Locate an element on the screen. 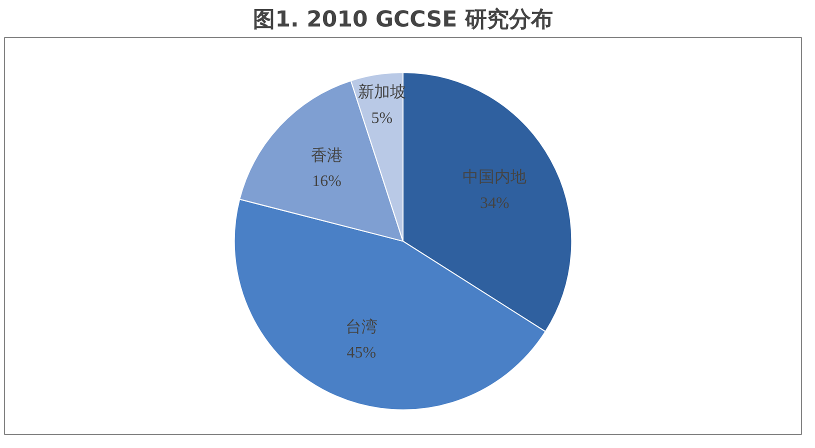 Image resolution: width=815 pixels, height=448 pixels. data-label: 45% is located at coordinates (361, 353).